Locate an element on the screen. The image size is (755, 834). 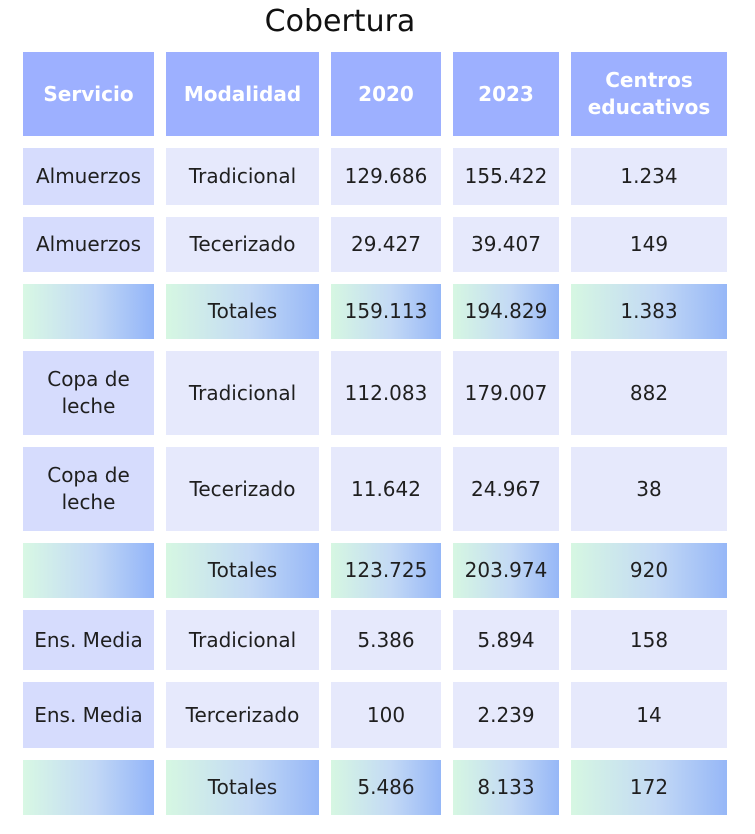
table-cell-2023-total: 203.974 is located at coordinates (506, 570).